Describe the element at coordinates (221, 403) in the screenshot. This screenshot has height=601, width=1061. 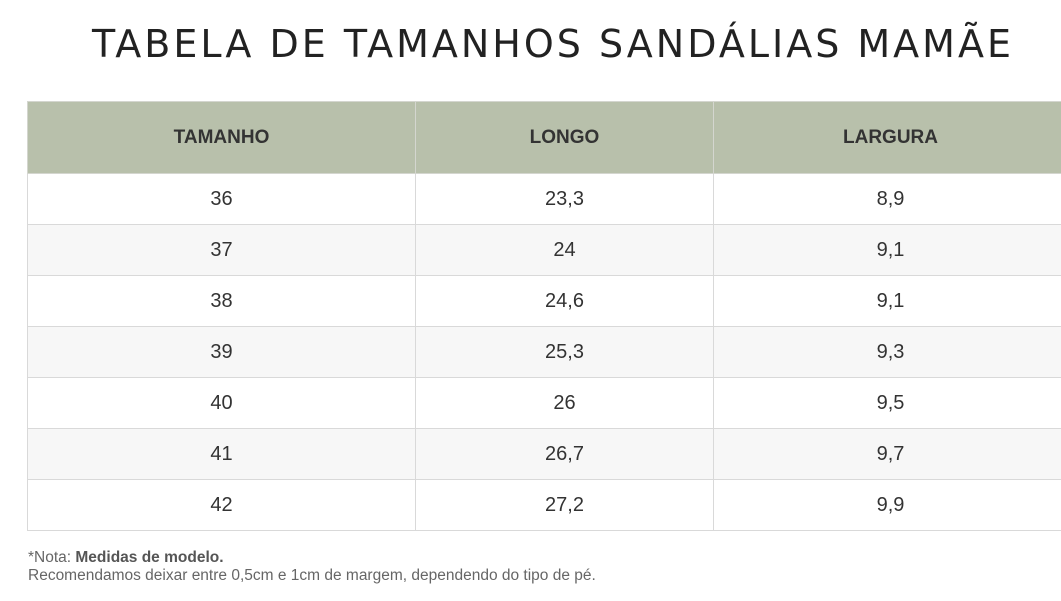
I see `cell-tamanho: 40` at that location.